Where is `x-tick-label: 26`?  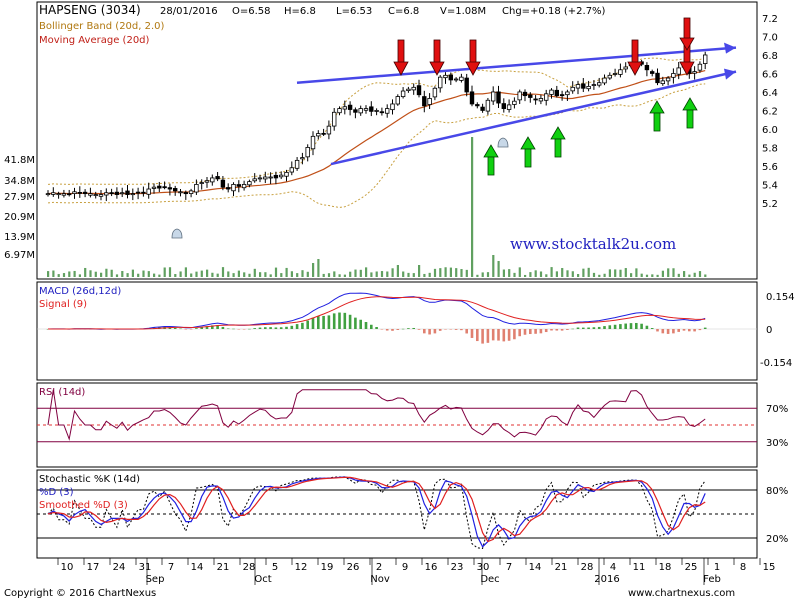
x-tick-label: 26 is located at coordinates (353, 567).